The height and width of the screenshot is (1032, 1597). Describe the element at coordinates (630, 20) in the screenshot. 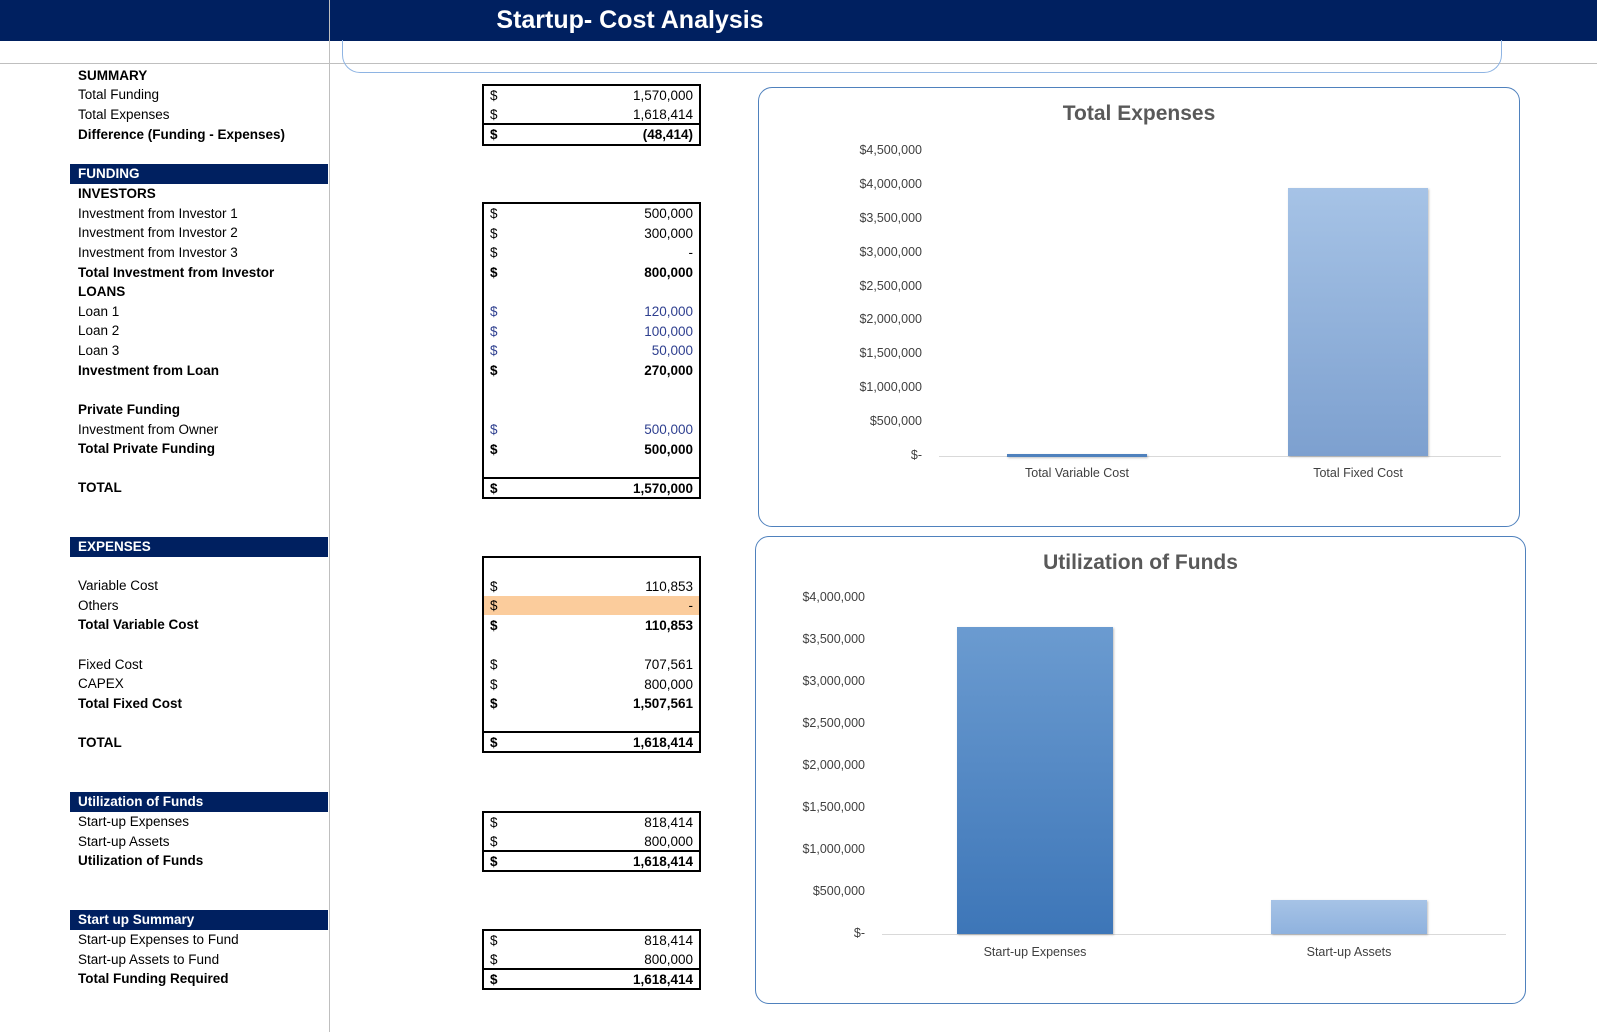

I see `page-title: Startup- Cost Analysis` at that location.